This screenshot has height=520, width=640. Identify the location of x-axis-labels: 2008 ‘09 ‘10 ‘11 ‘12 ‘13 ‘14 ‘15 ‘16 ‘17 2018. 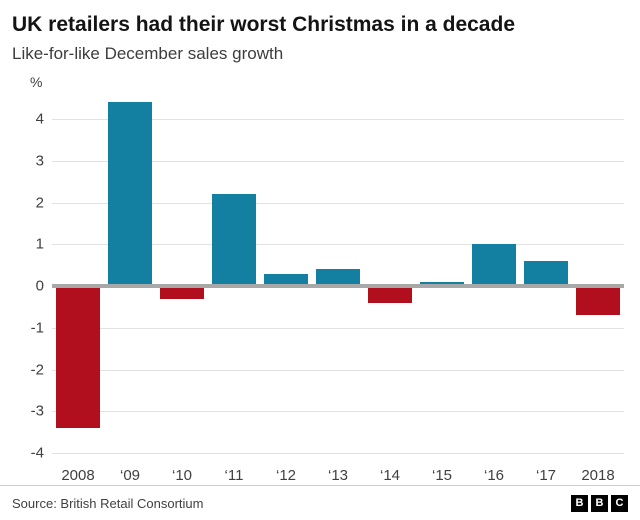
(338, 472).